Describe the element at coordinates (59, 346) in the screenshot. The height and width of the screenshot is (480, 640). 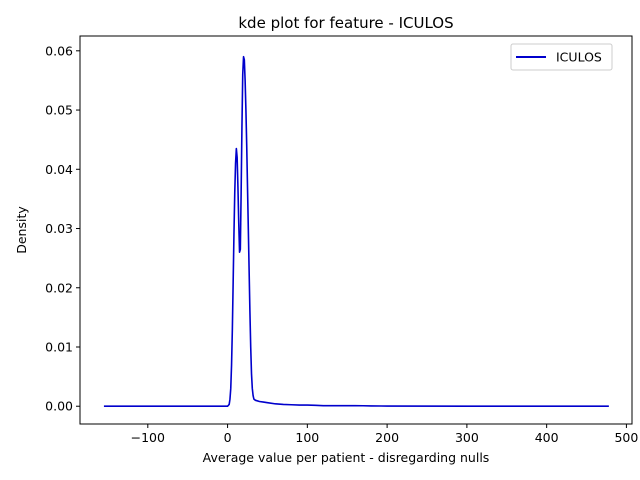
I see `y-tick-label: 0.01` at that location.